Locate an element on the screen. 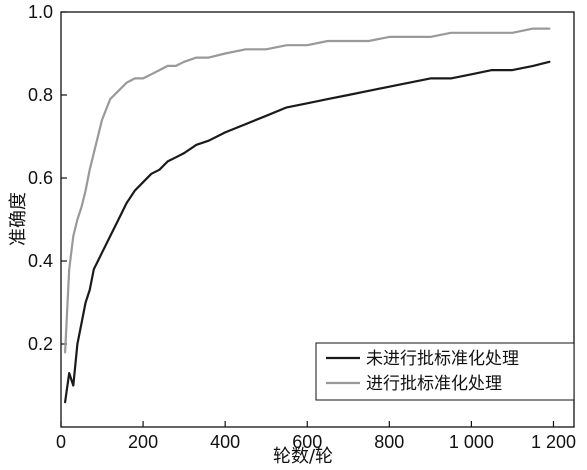 This screenshot has height=470, width=587. y-tick-label: 0.8 is located at coordinates (40, 95).